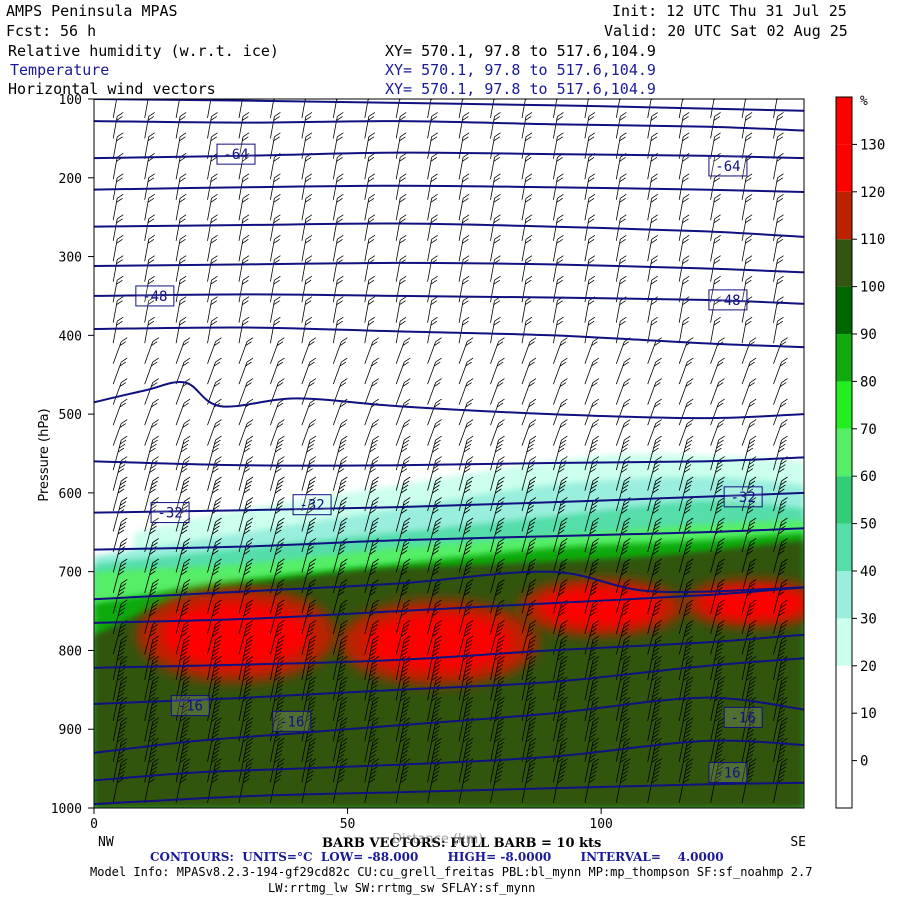 This screenshot has width=900, height=900. What do you see at coordinates (729, 11) in the screenshot?
I see `init-time: Init: 12 UTC Thu 31 Jul 25` at bounding box center [729, 11].